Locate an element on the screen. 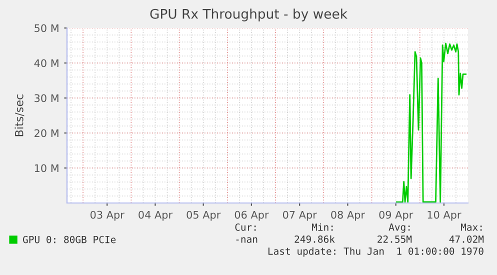  text: Min: is located at coordinates (322, 227).